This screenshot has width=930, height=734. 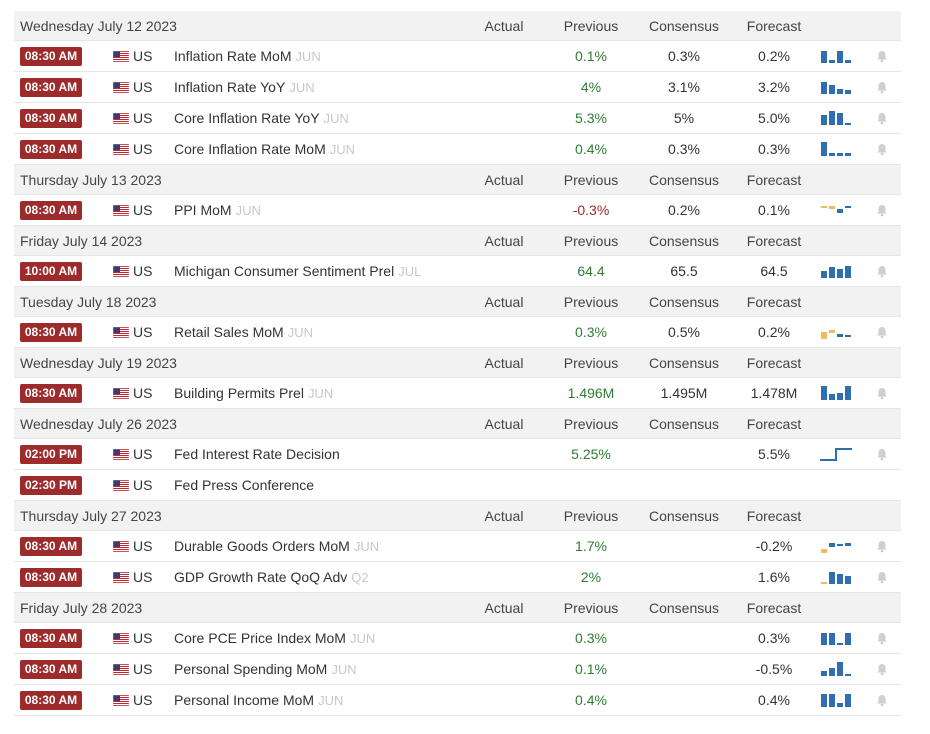 I want to click on col-header-previous: Previous, so click(x=591, y=423).